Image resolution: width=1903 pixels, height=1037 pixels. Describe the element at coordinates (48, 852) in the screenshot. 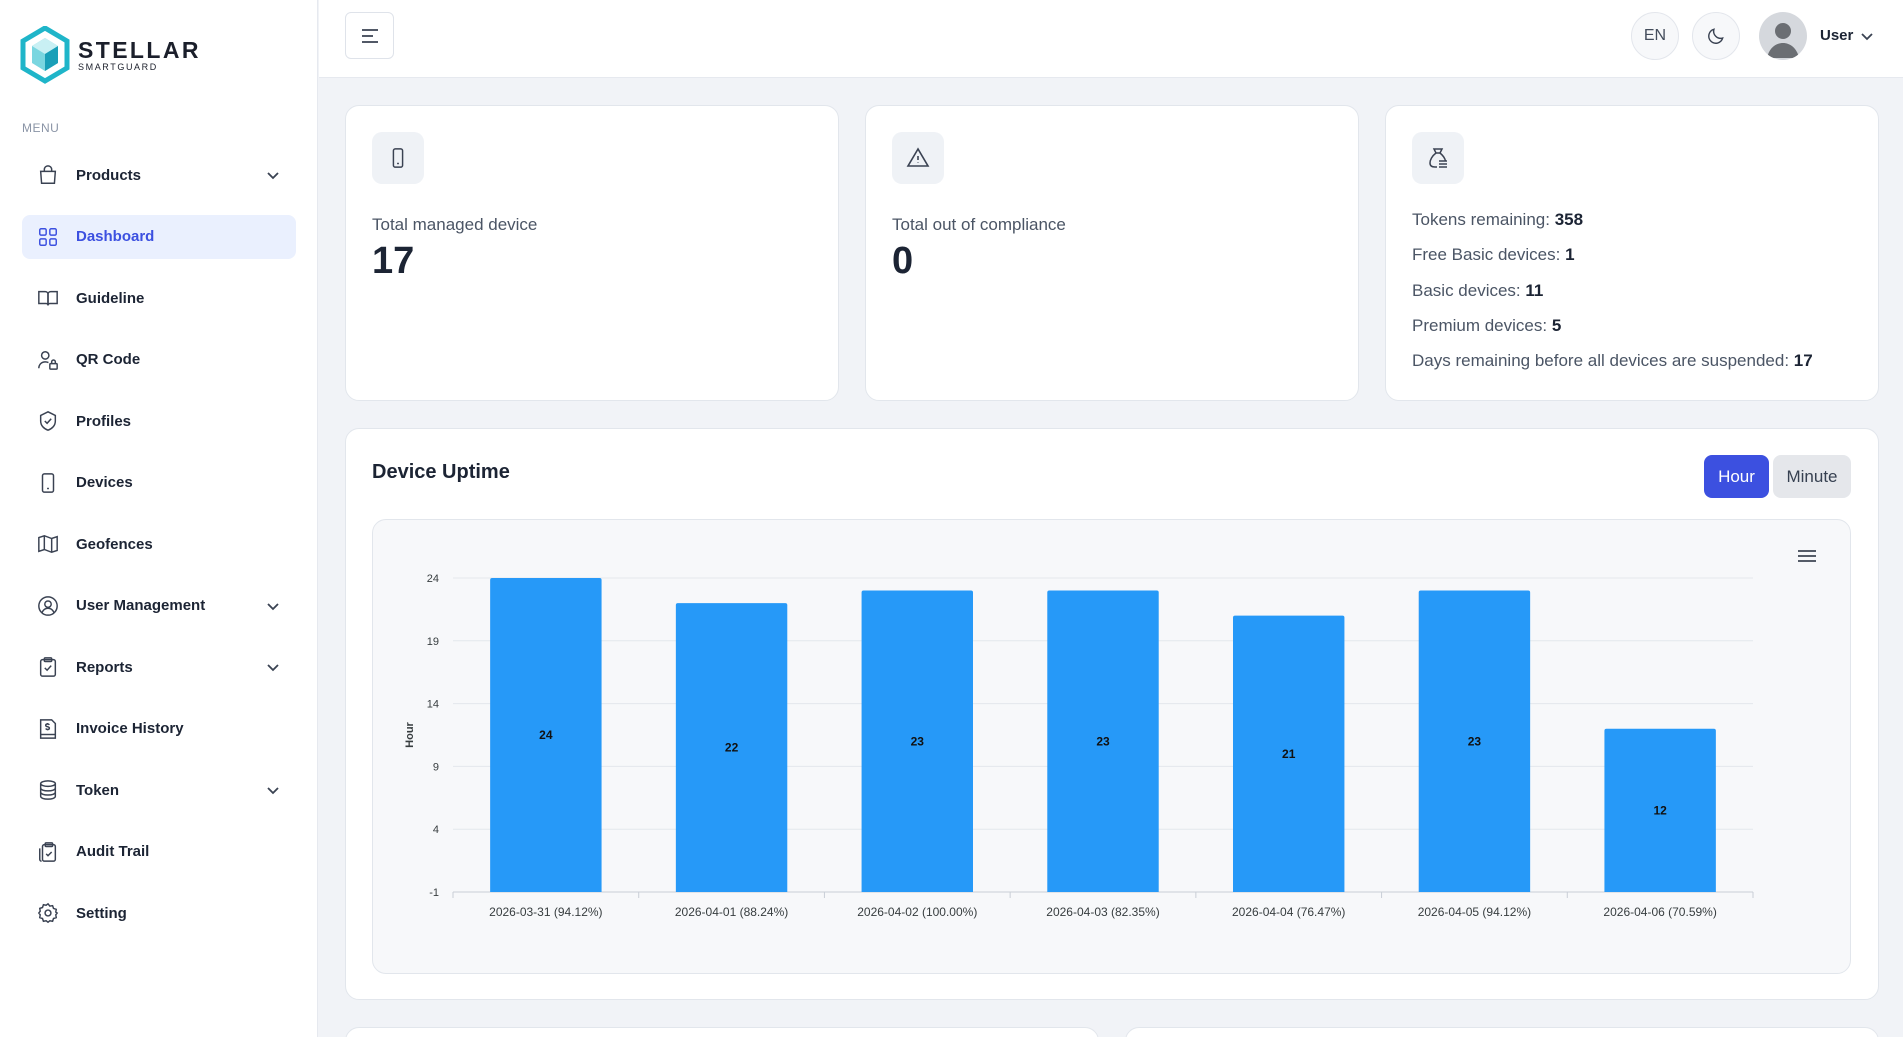

I see `clipboard-audit-icon` at that location.